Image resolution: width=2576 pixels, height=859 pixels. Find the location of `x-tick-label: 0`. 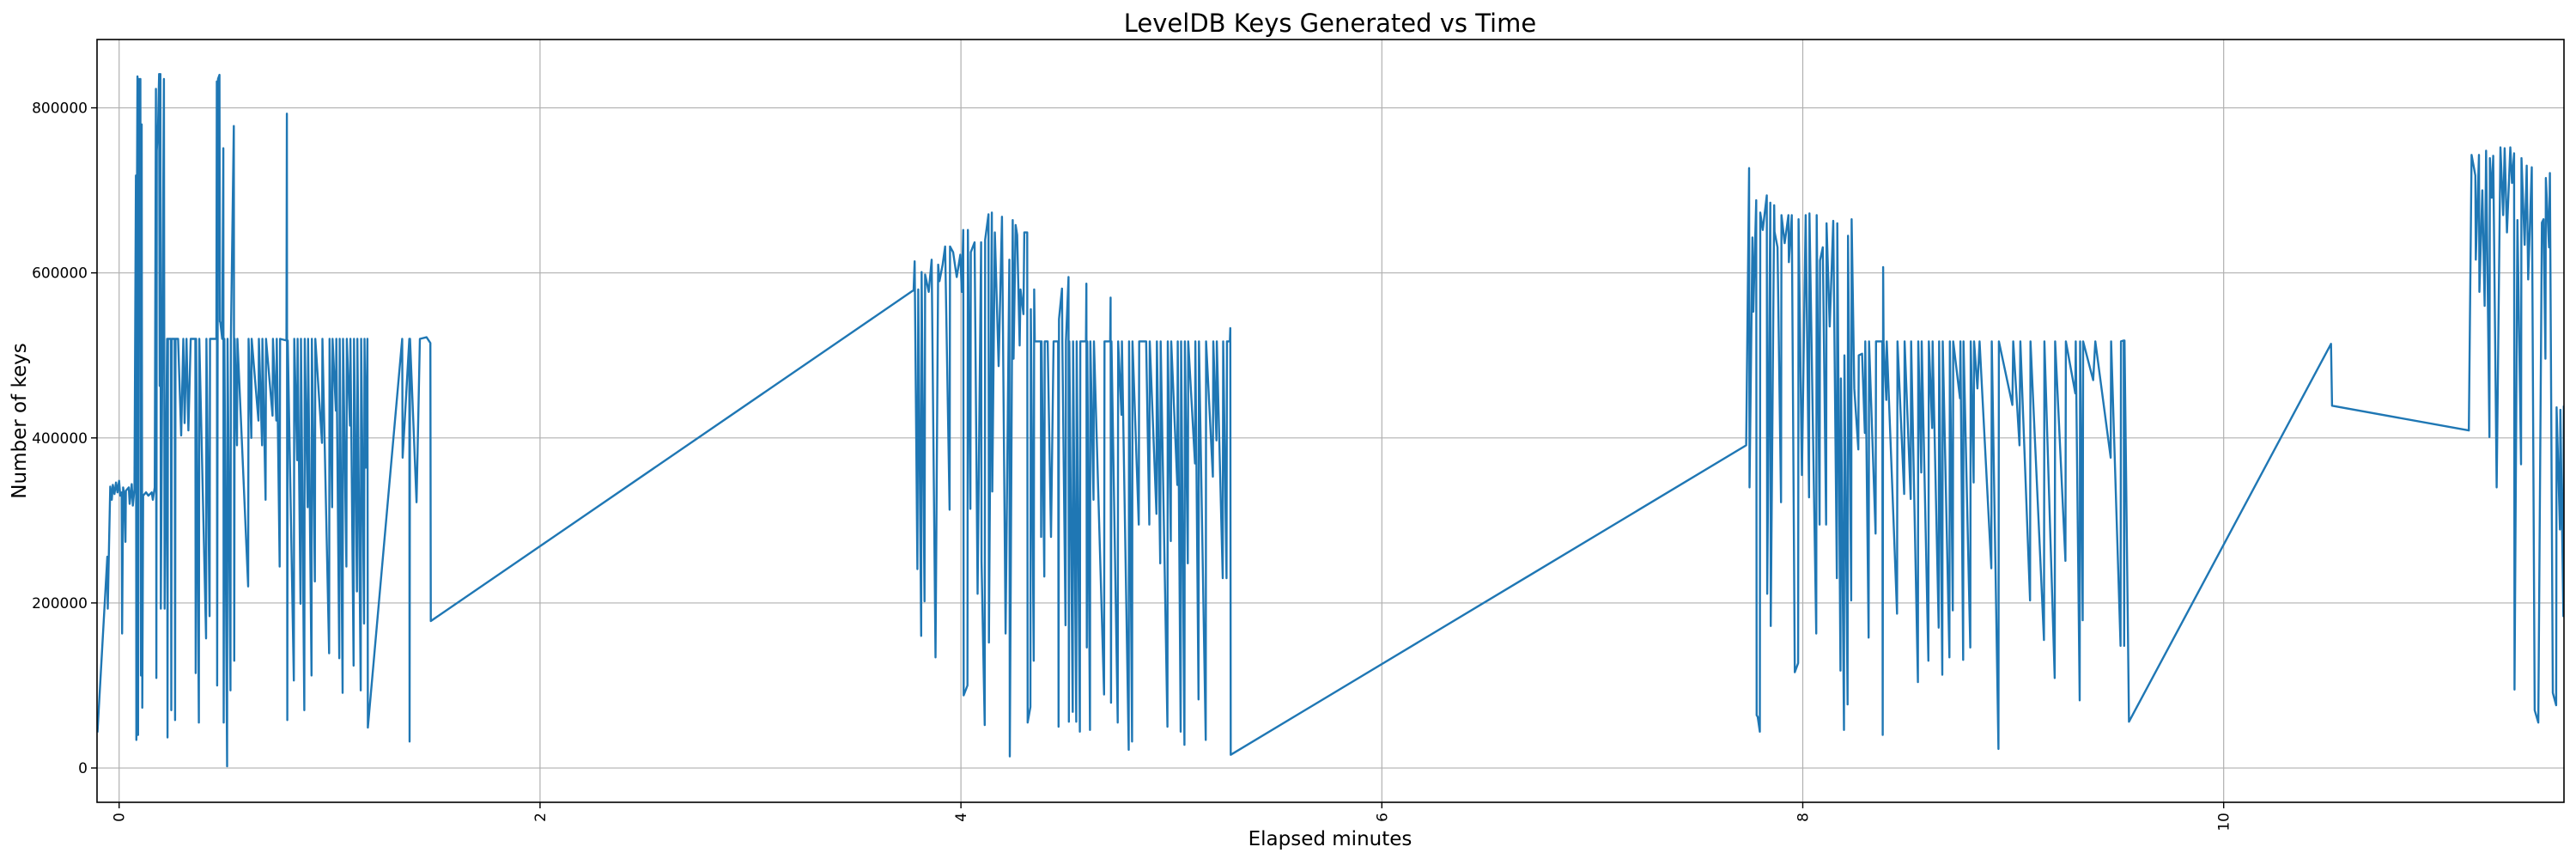

x-tick-label: 0 is located at coordinates (121, 817).